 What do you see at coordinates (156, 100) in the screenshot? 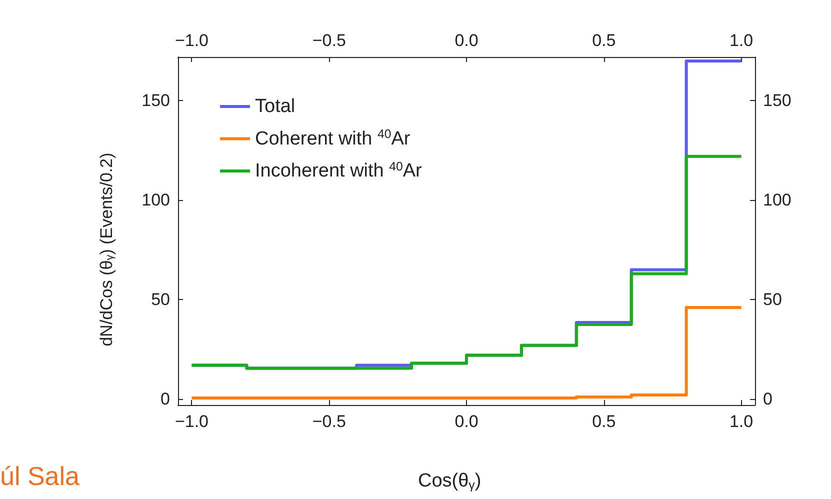
I see `y-tick-label: 150` at bounding box center [156, 100].